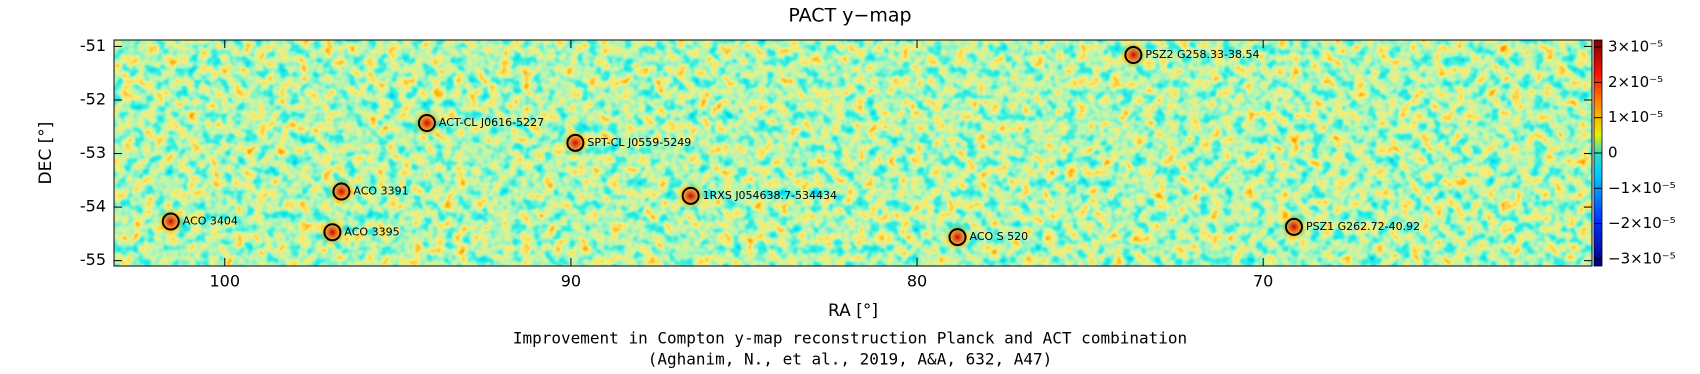 This screenshot has width=1700, height=374. Describe the element at coordinates (1635, 47) in the screenshot. I see `colorbar-tick-label: 3×10⁻⁵` at that location.